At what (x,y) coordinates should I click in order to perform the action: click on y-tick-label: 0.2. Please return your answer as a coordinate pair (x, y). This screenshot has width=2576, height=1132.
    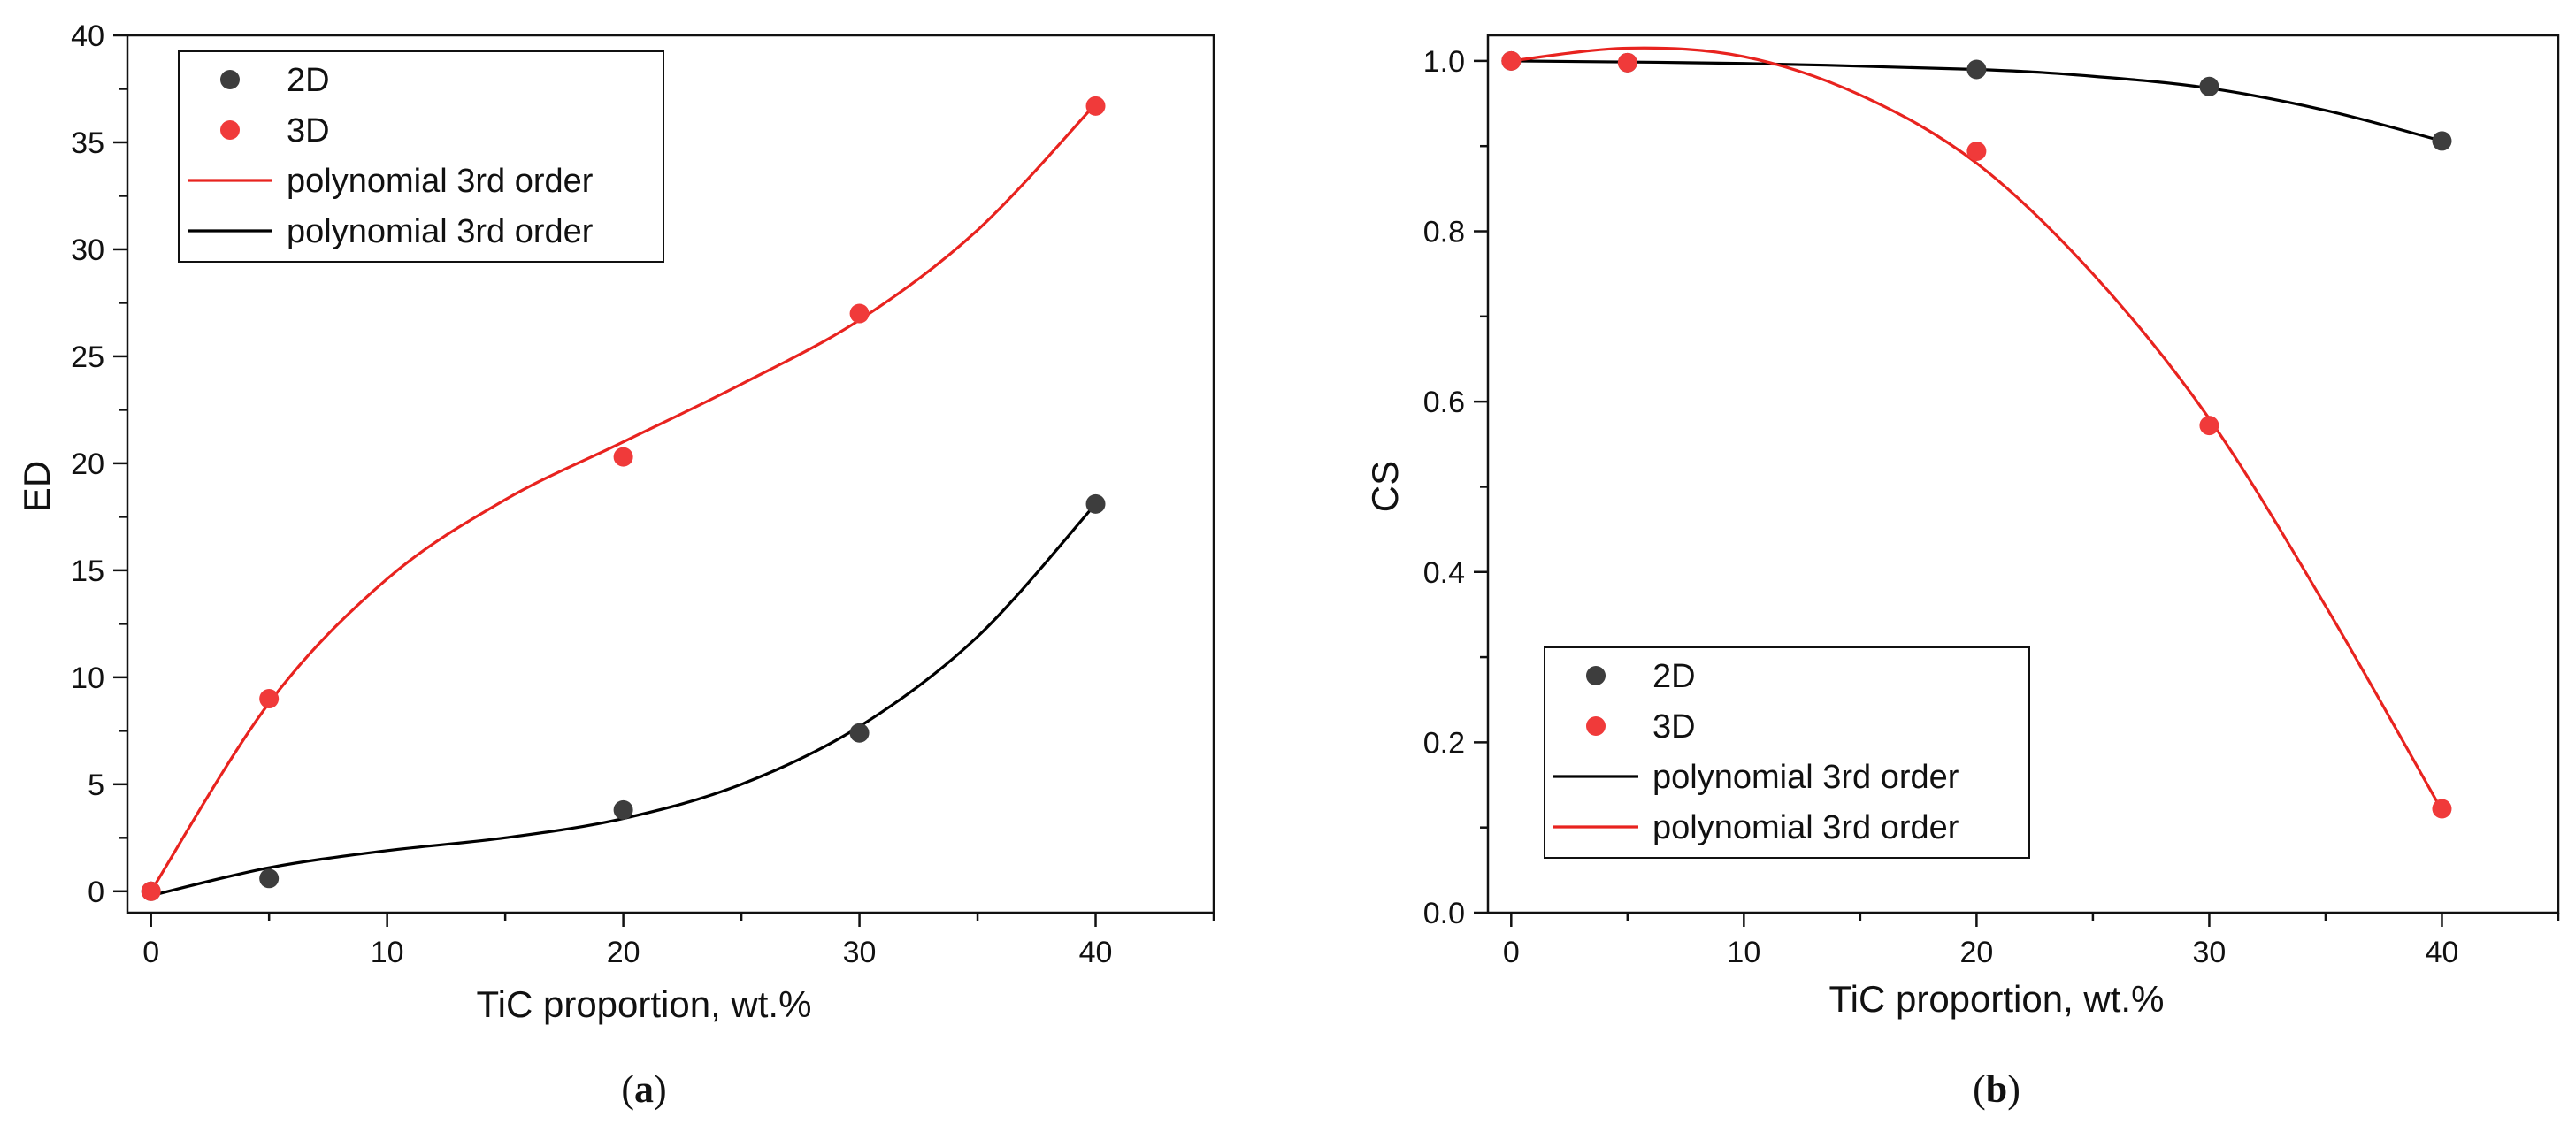
    Looking at the image, I should click on (1444, 743).